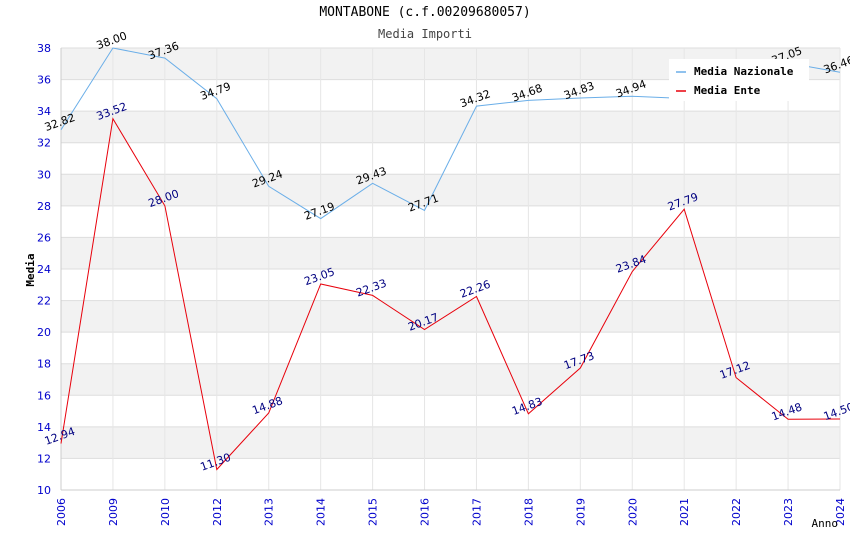 The image size is (850, 550). What do you see at coordinates (684, 512) in the screenshot?
I see `x-tick-label: 2021` at bounding box center [684, 512].